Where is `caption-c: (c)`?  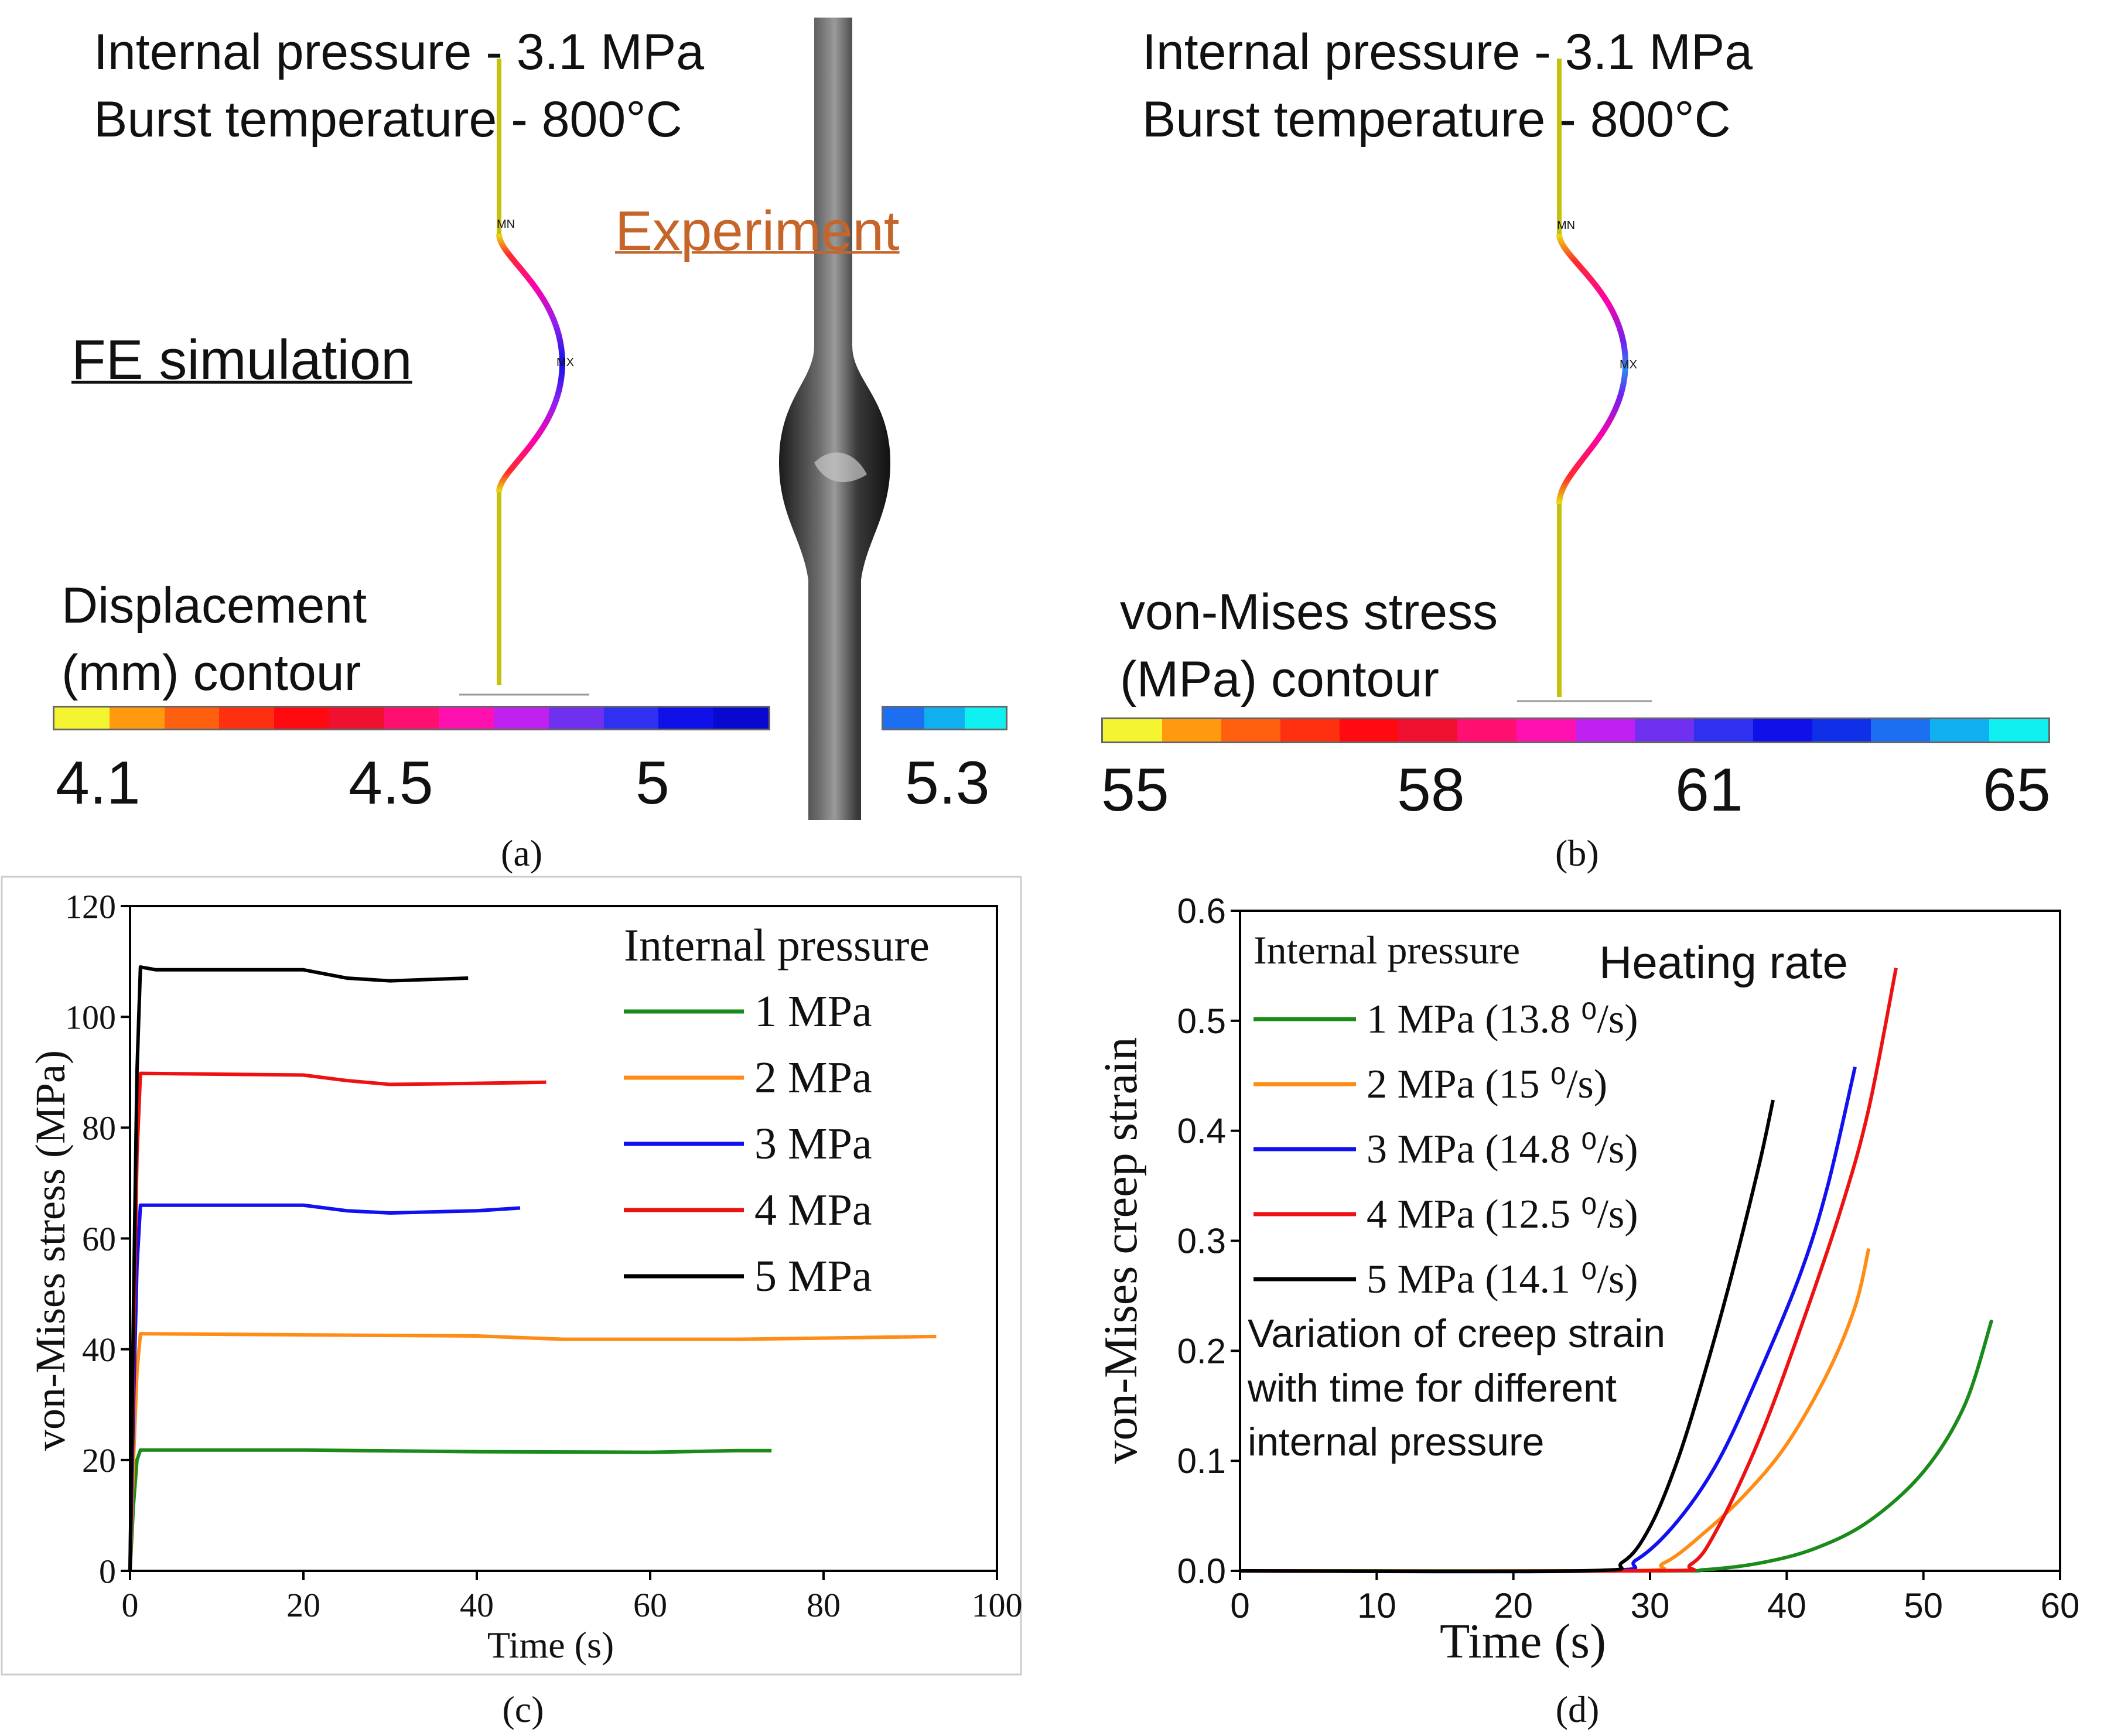
caption-c: (c) is located at coordinates (523, 1709).